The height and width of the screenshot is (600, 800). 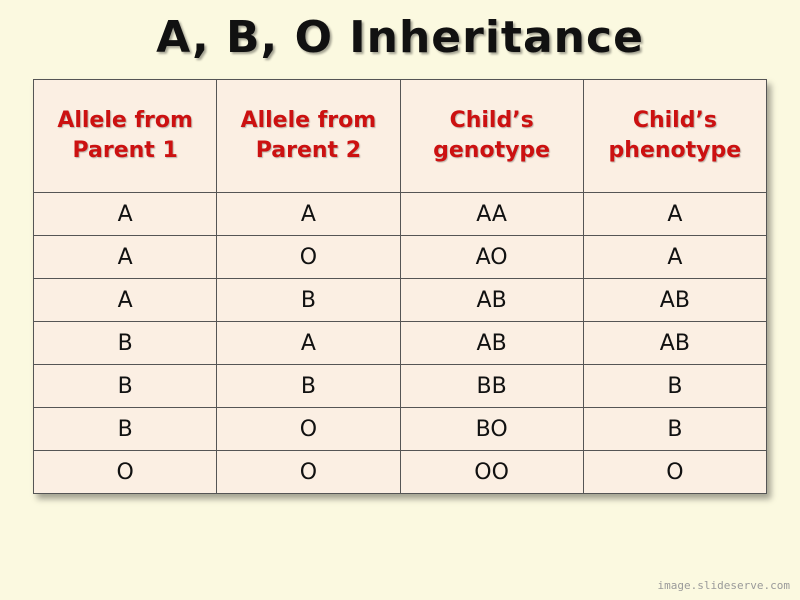 I want to click on table-row: B O BO B, so click(x=400, y=429).